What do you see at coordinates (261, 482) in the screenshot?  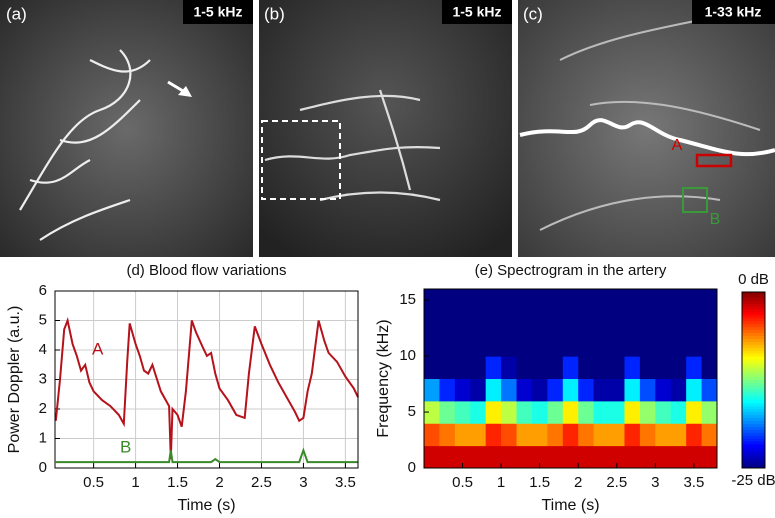 I see `x-tick-label: 2.5` at bounding box center [261, 482].